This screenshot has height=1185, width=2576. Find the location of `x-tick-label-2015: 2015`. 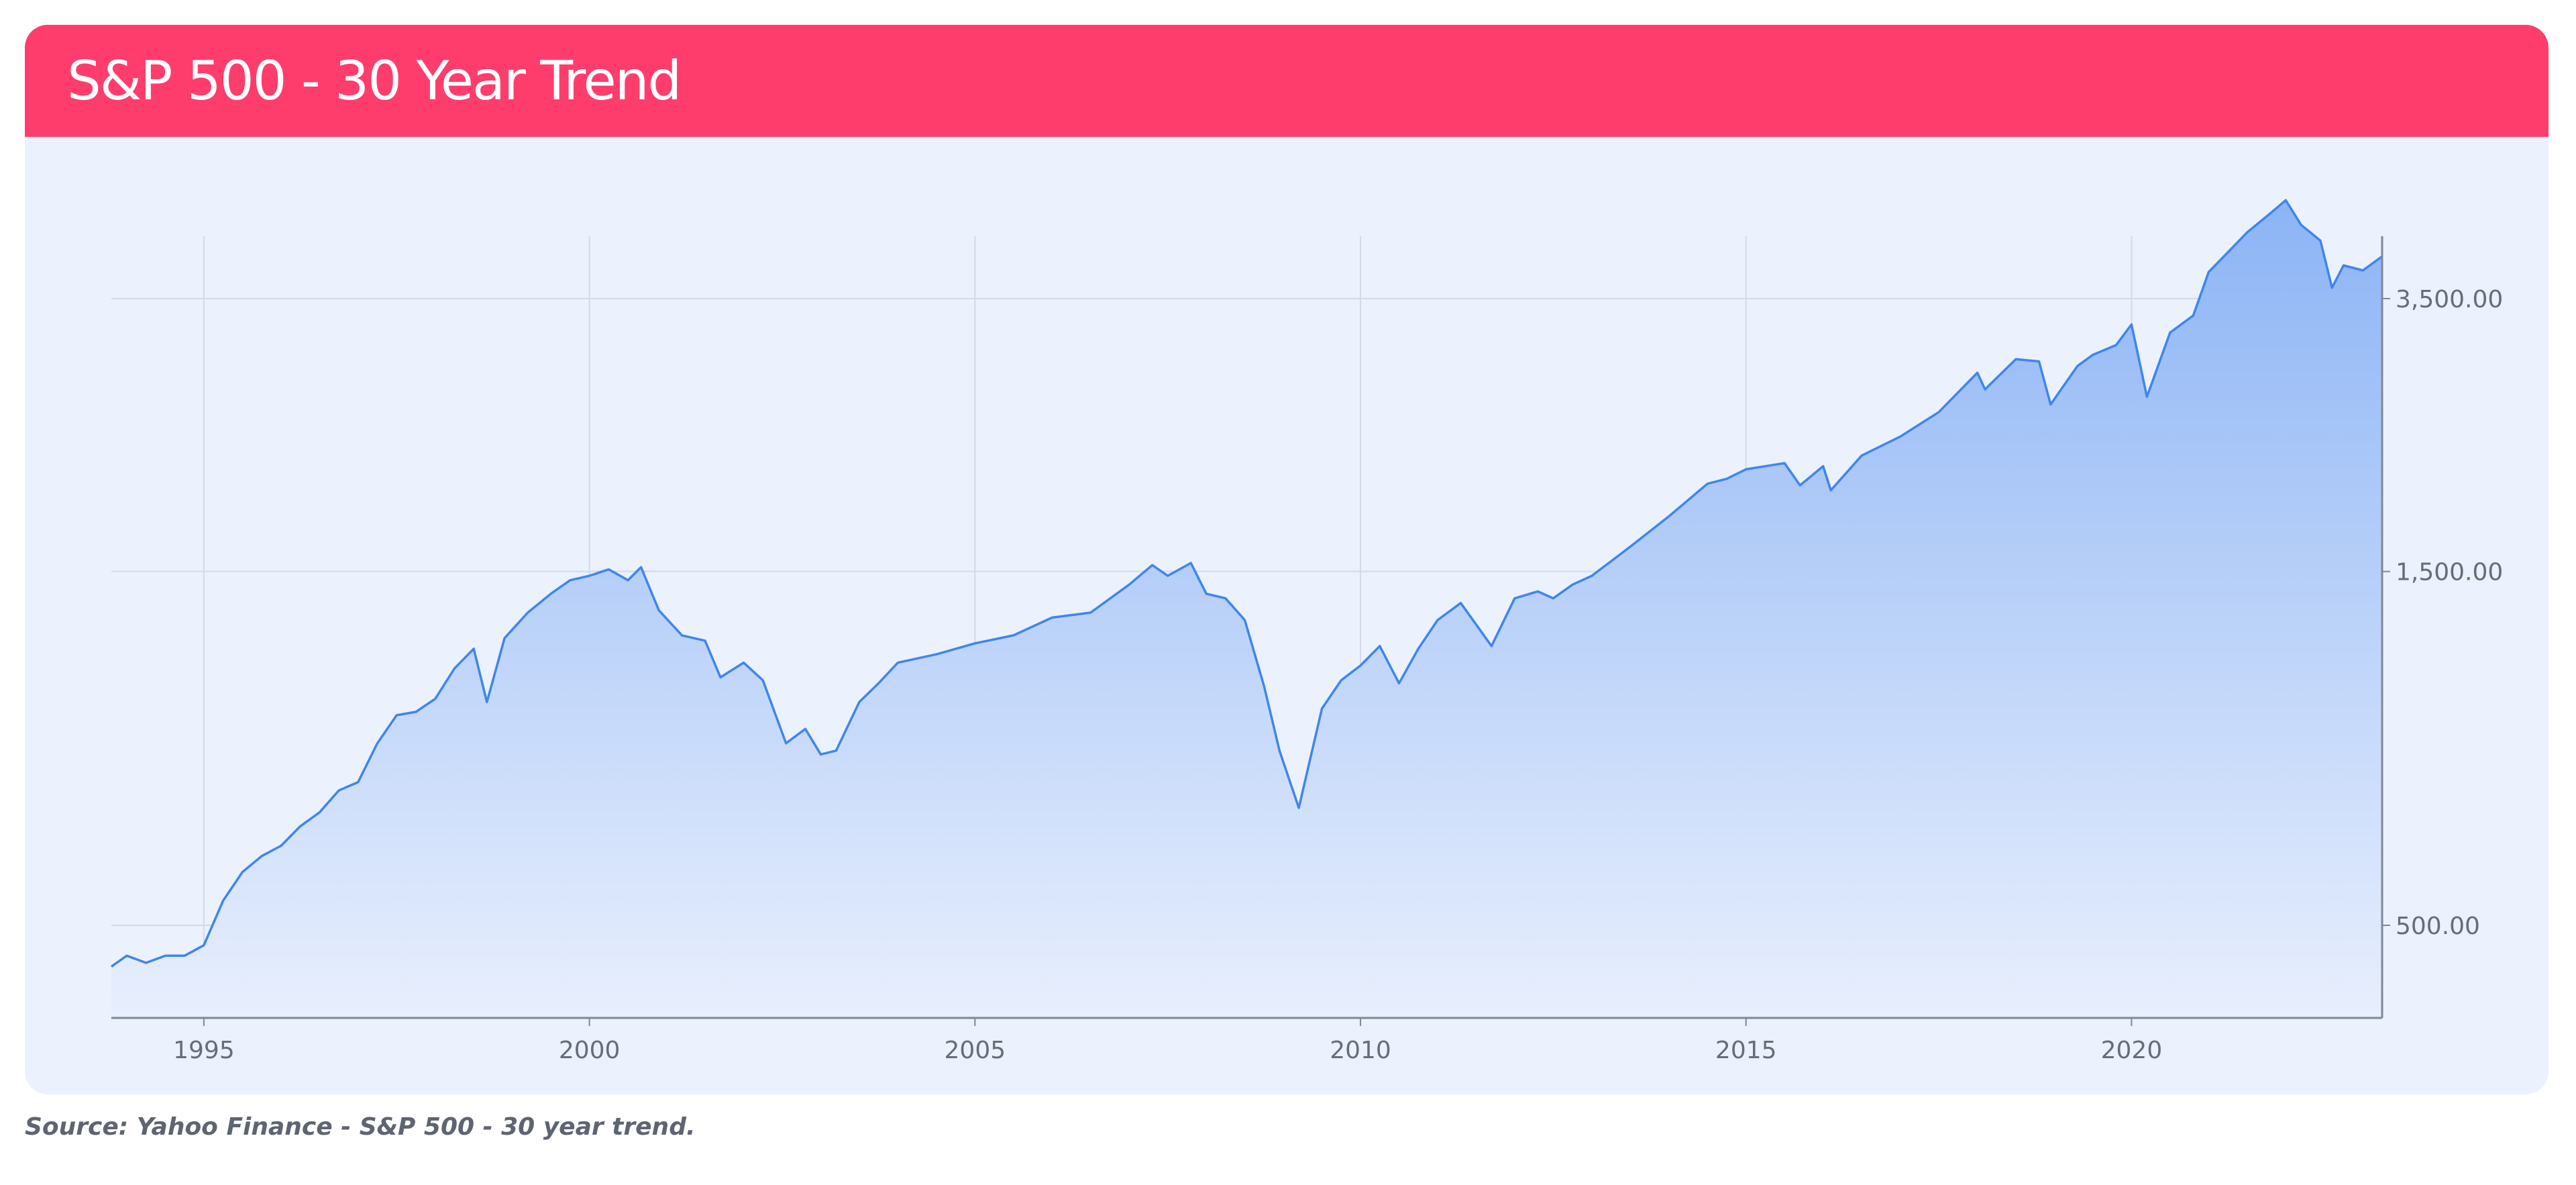

x-tick-label-2015: 2015 is located at coordinates (1746, 1050).